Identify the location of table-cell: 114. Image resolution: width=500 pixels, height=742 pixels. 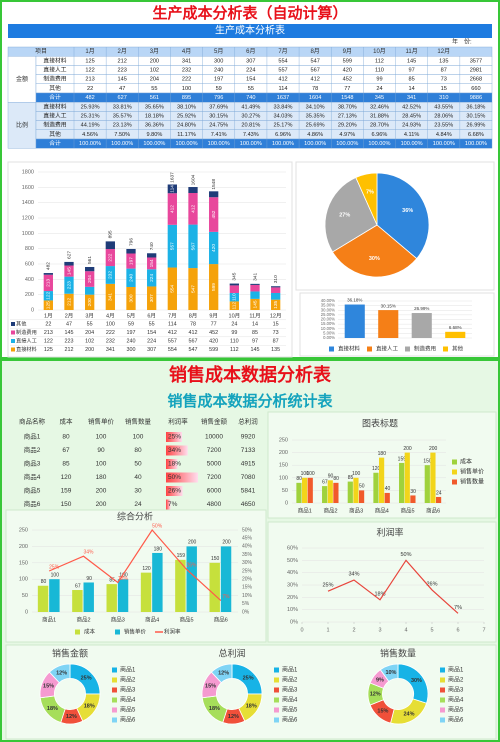
(283, 89).